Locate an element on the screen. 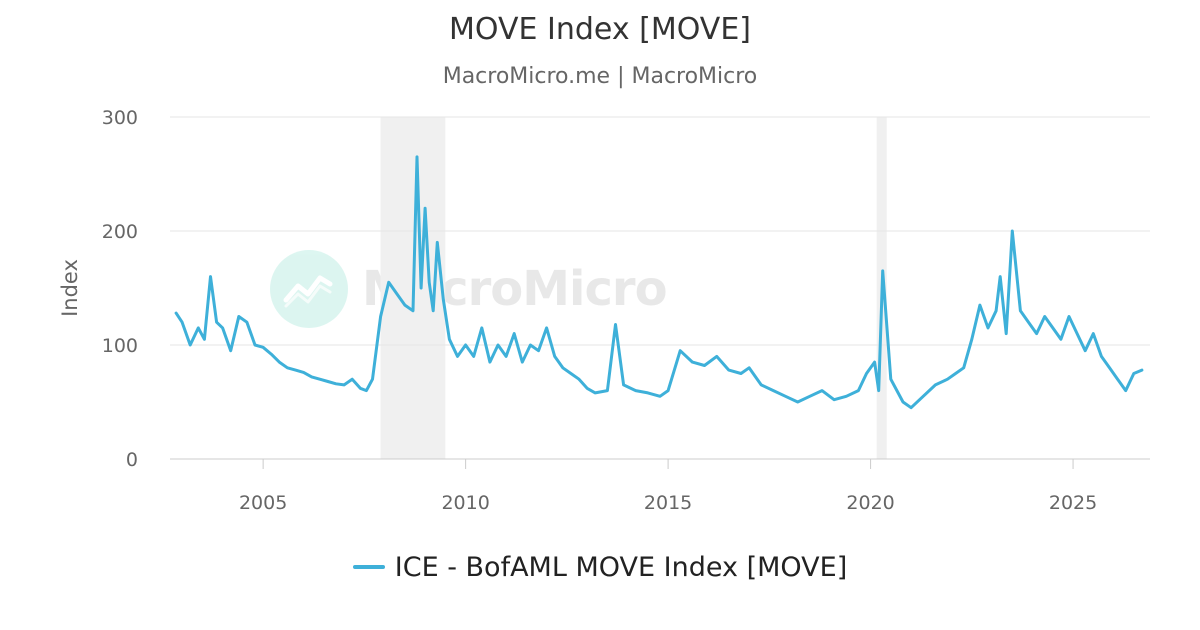 The height and width of the screenshot is (630, 1200). legend: ICE - BofAML MOVE Index [MOVE] is located at coordinates (600, 567).